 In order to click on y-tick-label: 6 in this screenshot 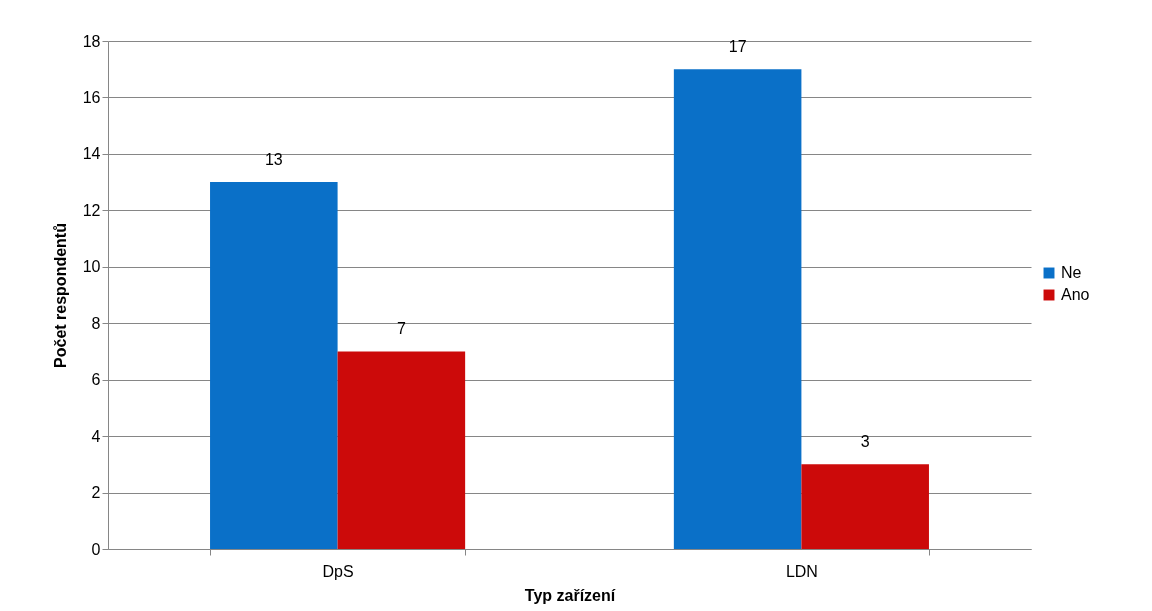, I will do `click(96, 380)`.